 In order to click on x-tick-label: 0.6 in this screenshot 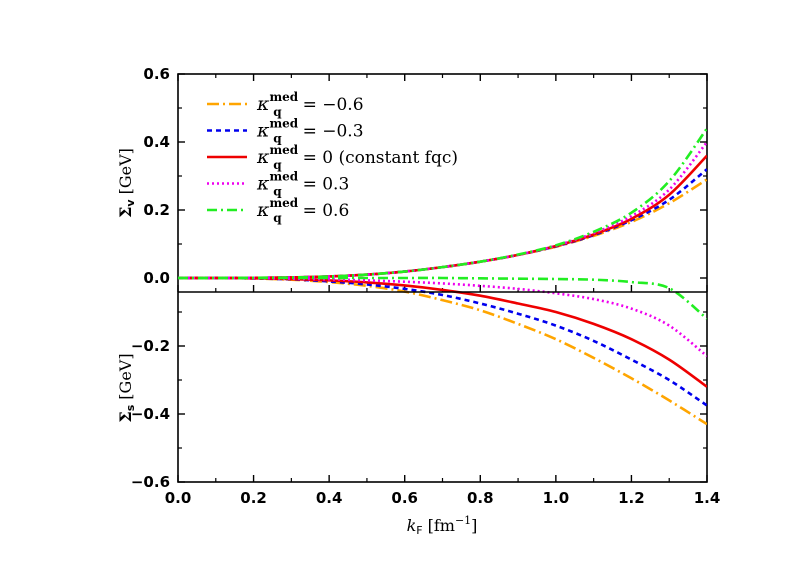, I will do `click(404, 498)`.